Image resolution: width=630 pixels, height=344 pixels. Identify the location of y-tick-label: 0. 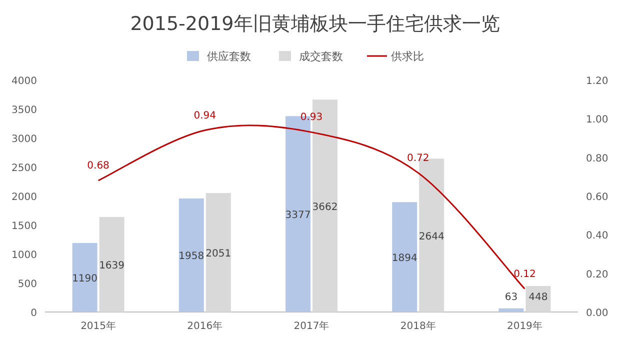
(33, 313).